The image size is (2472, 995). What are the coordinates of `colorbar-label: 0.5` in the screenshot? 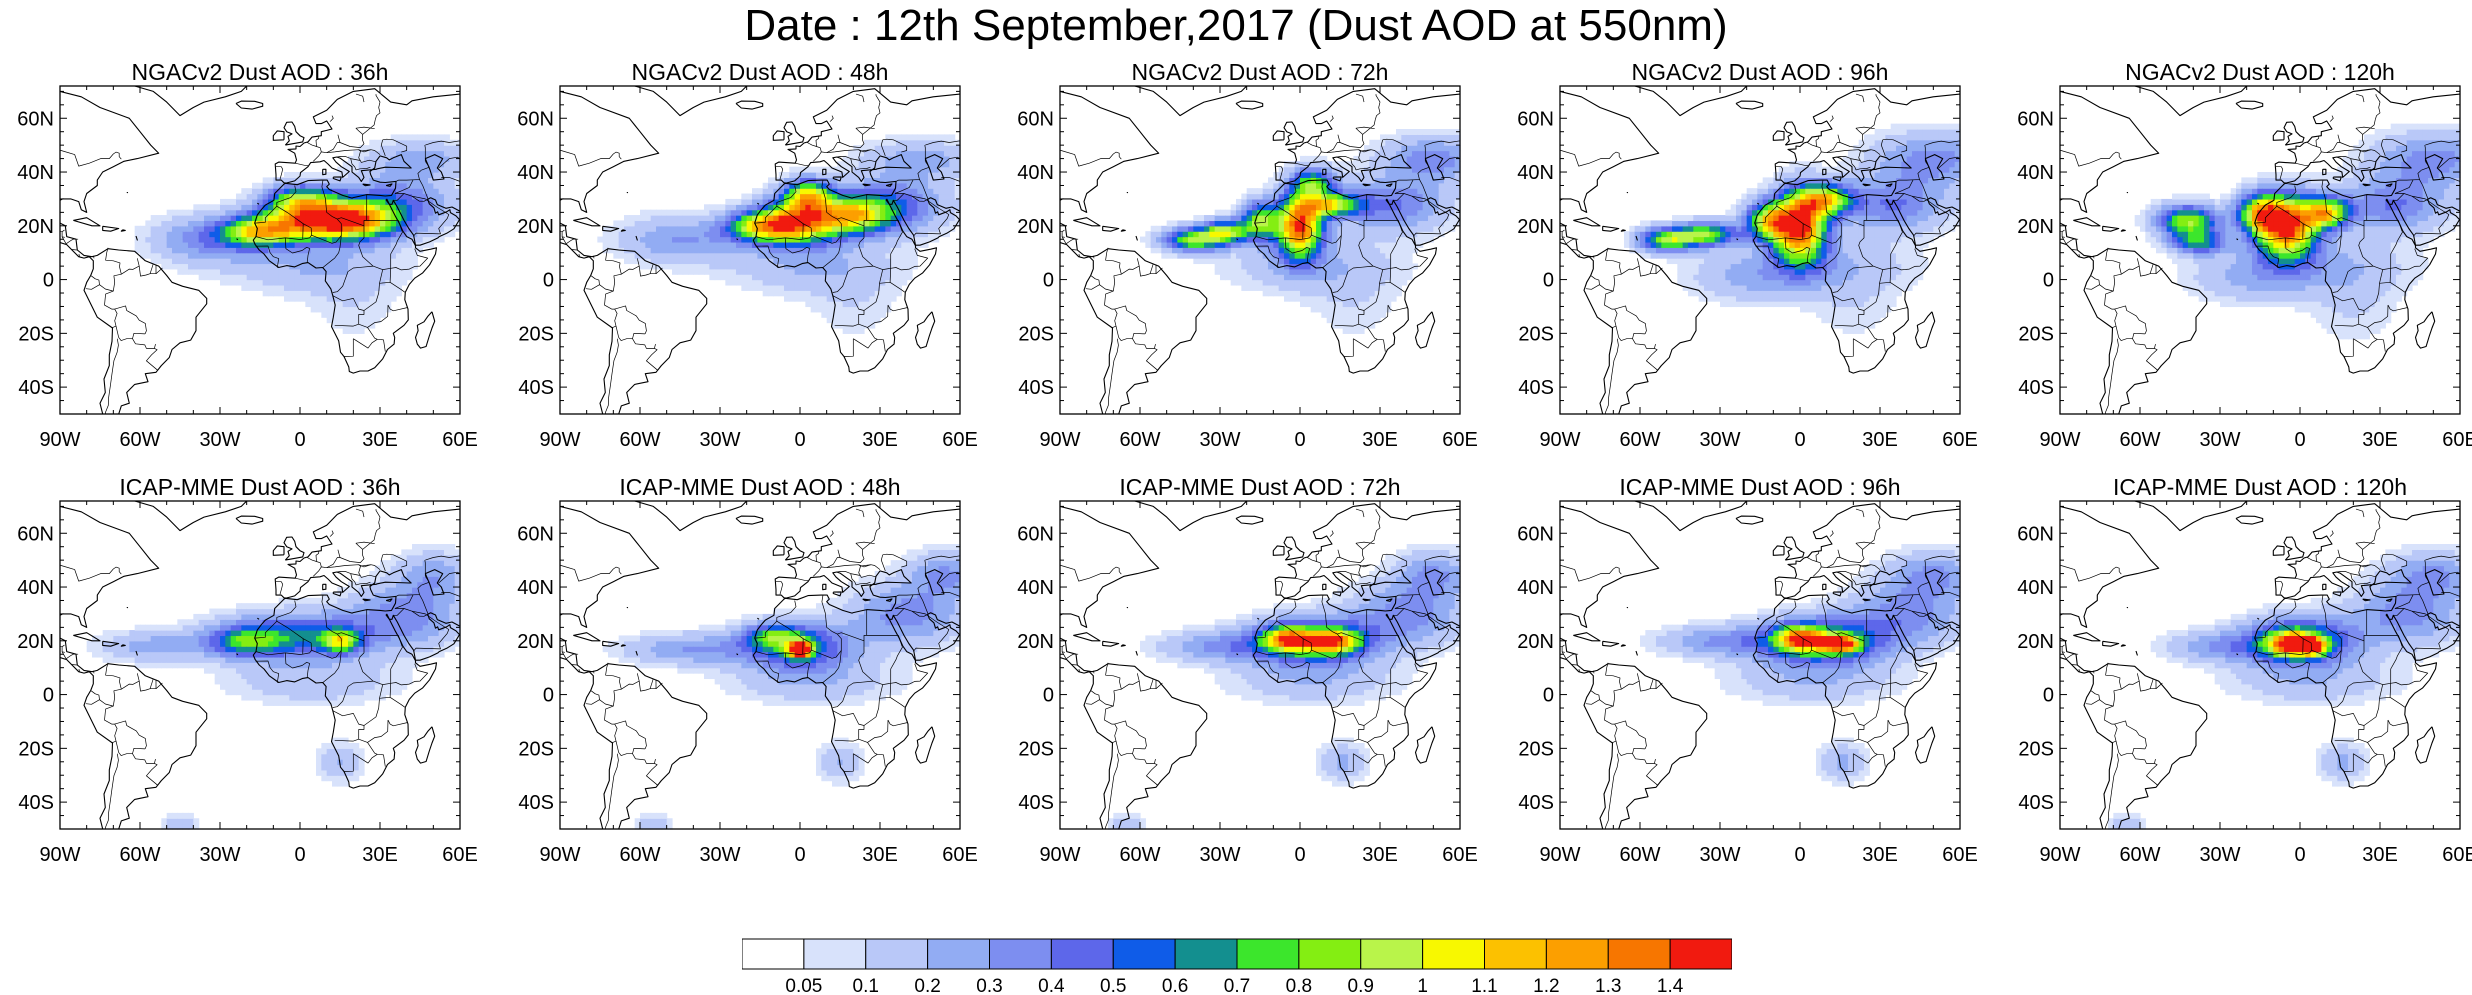 It's located at (1113, 985).